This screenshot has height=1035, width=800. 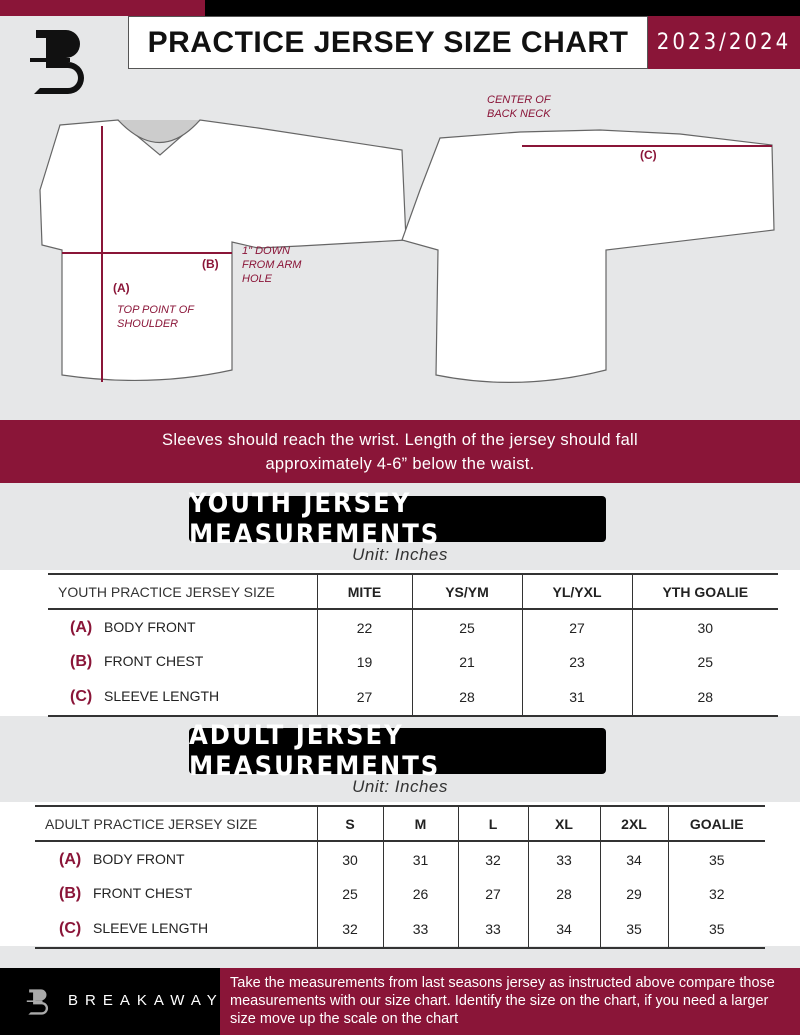 I want to click on top-accent-bar, so click(x=102, y=8).